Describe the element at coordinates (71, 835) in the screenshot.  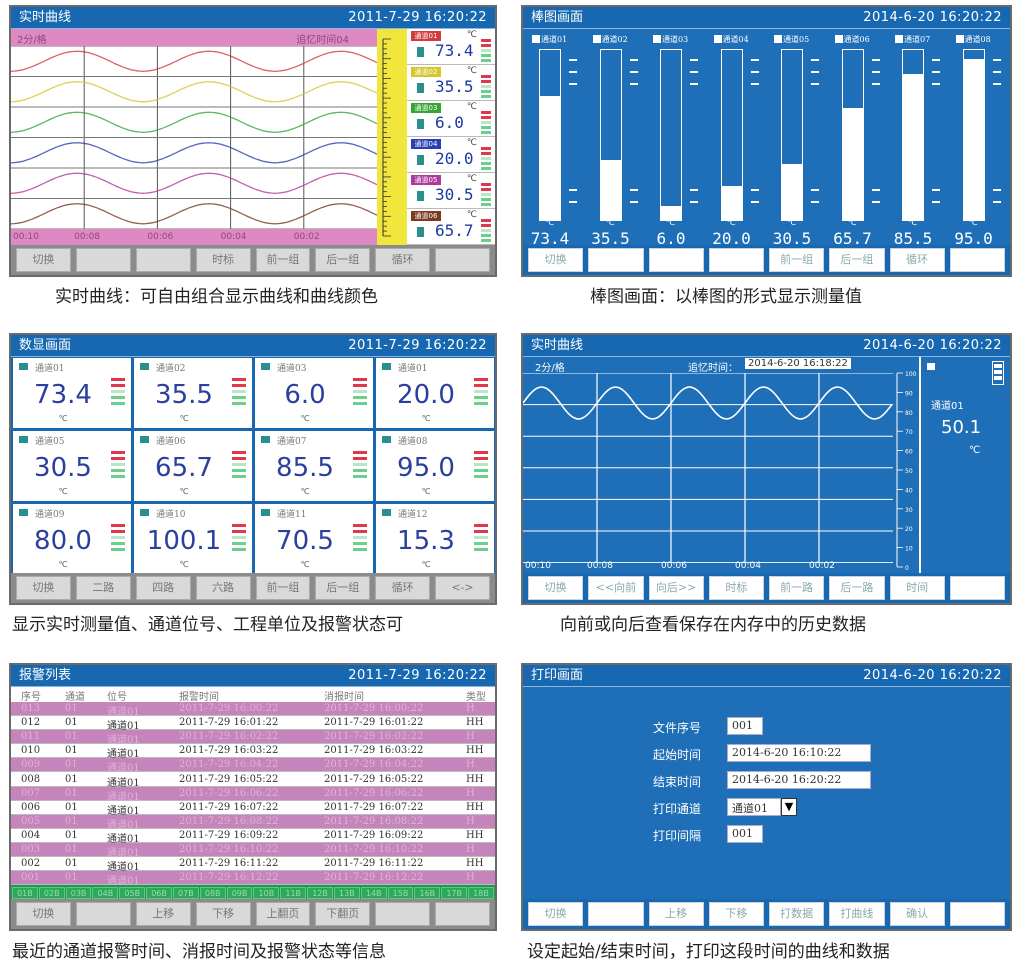
I see `table-cell: 01` at that location.